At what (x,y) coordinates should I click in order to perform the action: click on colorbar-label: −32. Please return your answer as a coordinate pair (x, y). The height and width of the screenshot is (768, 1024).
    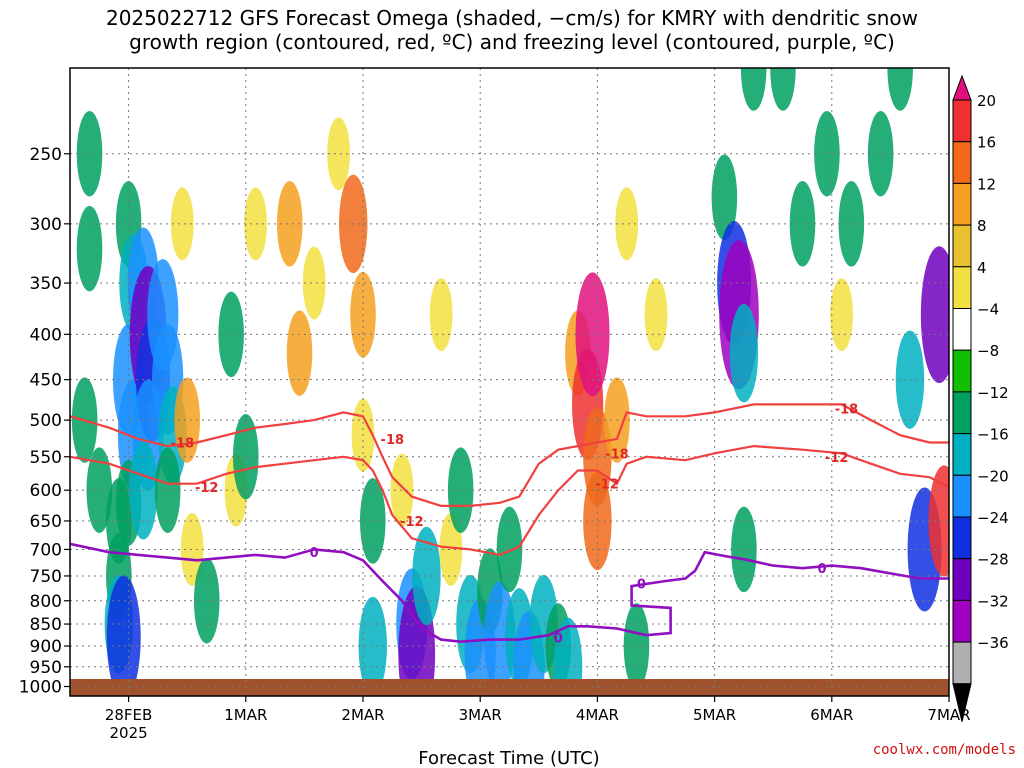
    Looking at the image, I should click on (993, 601).